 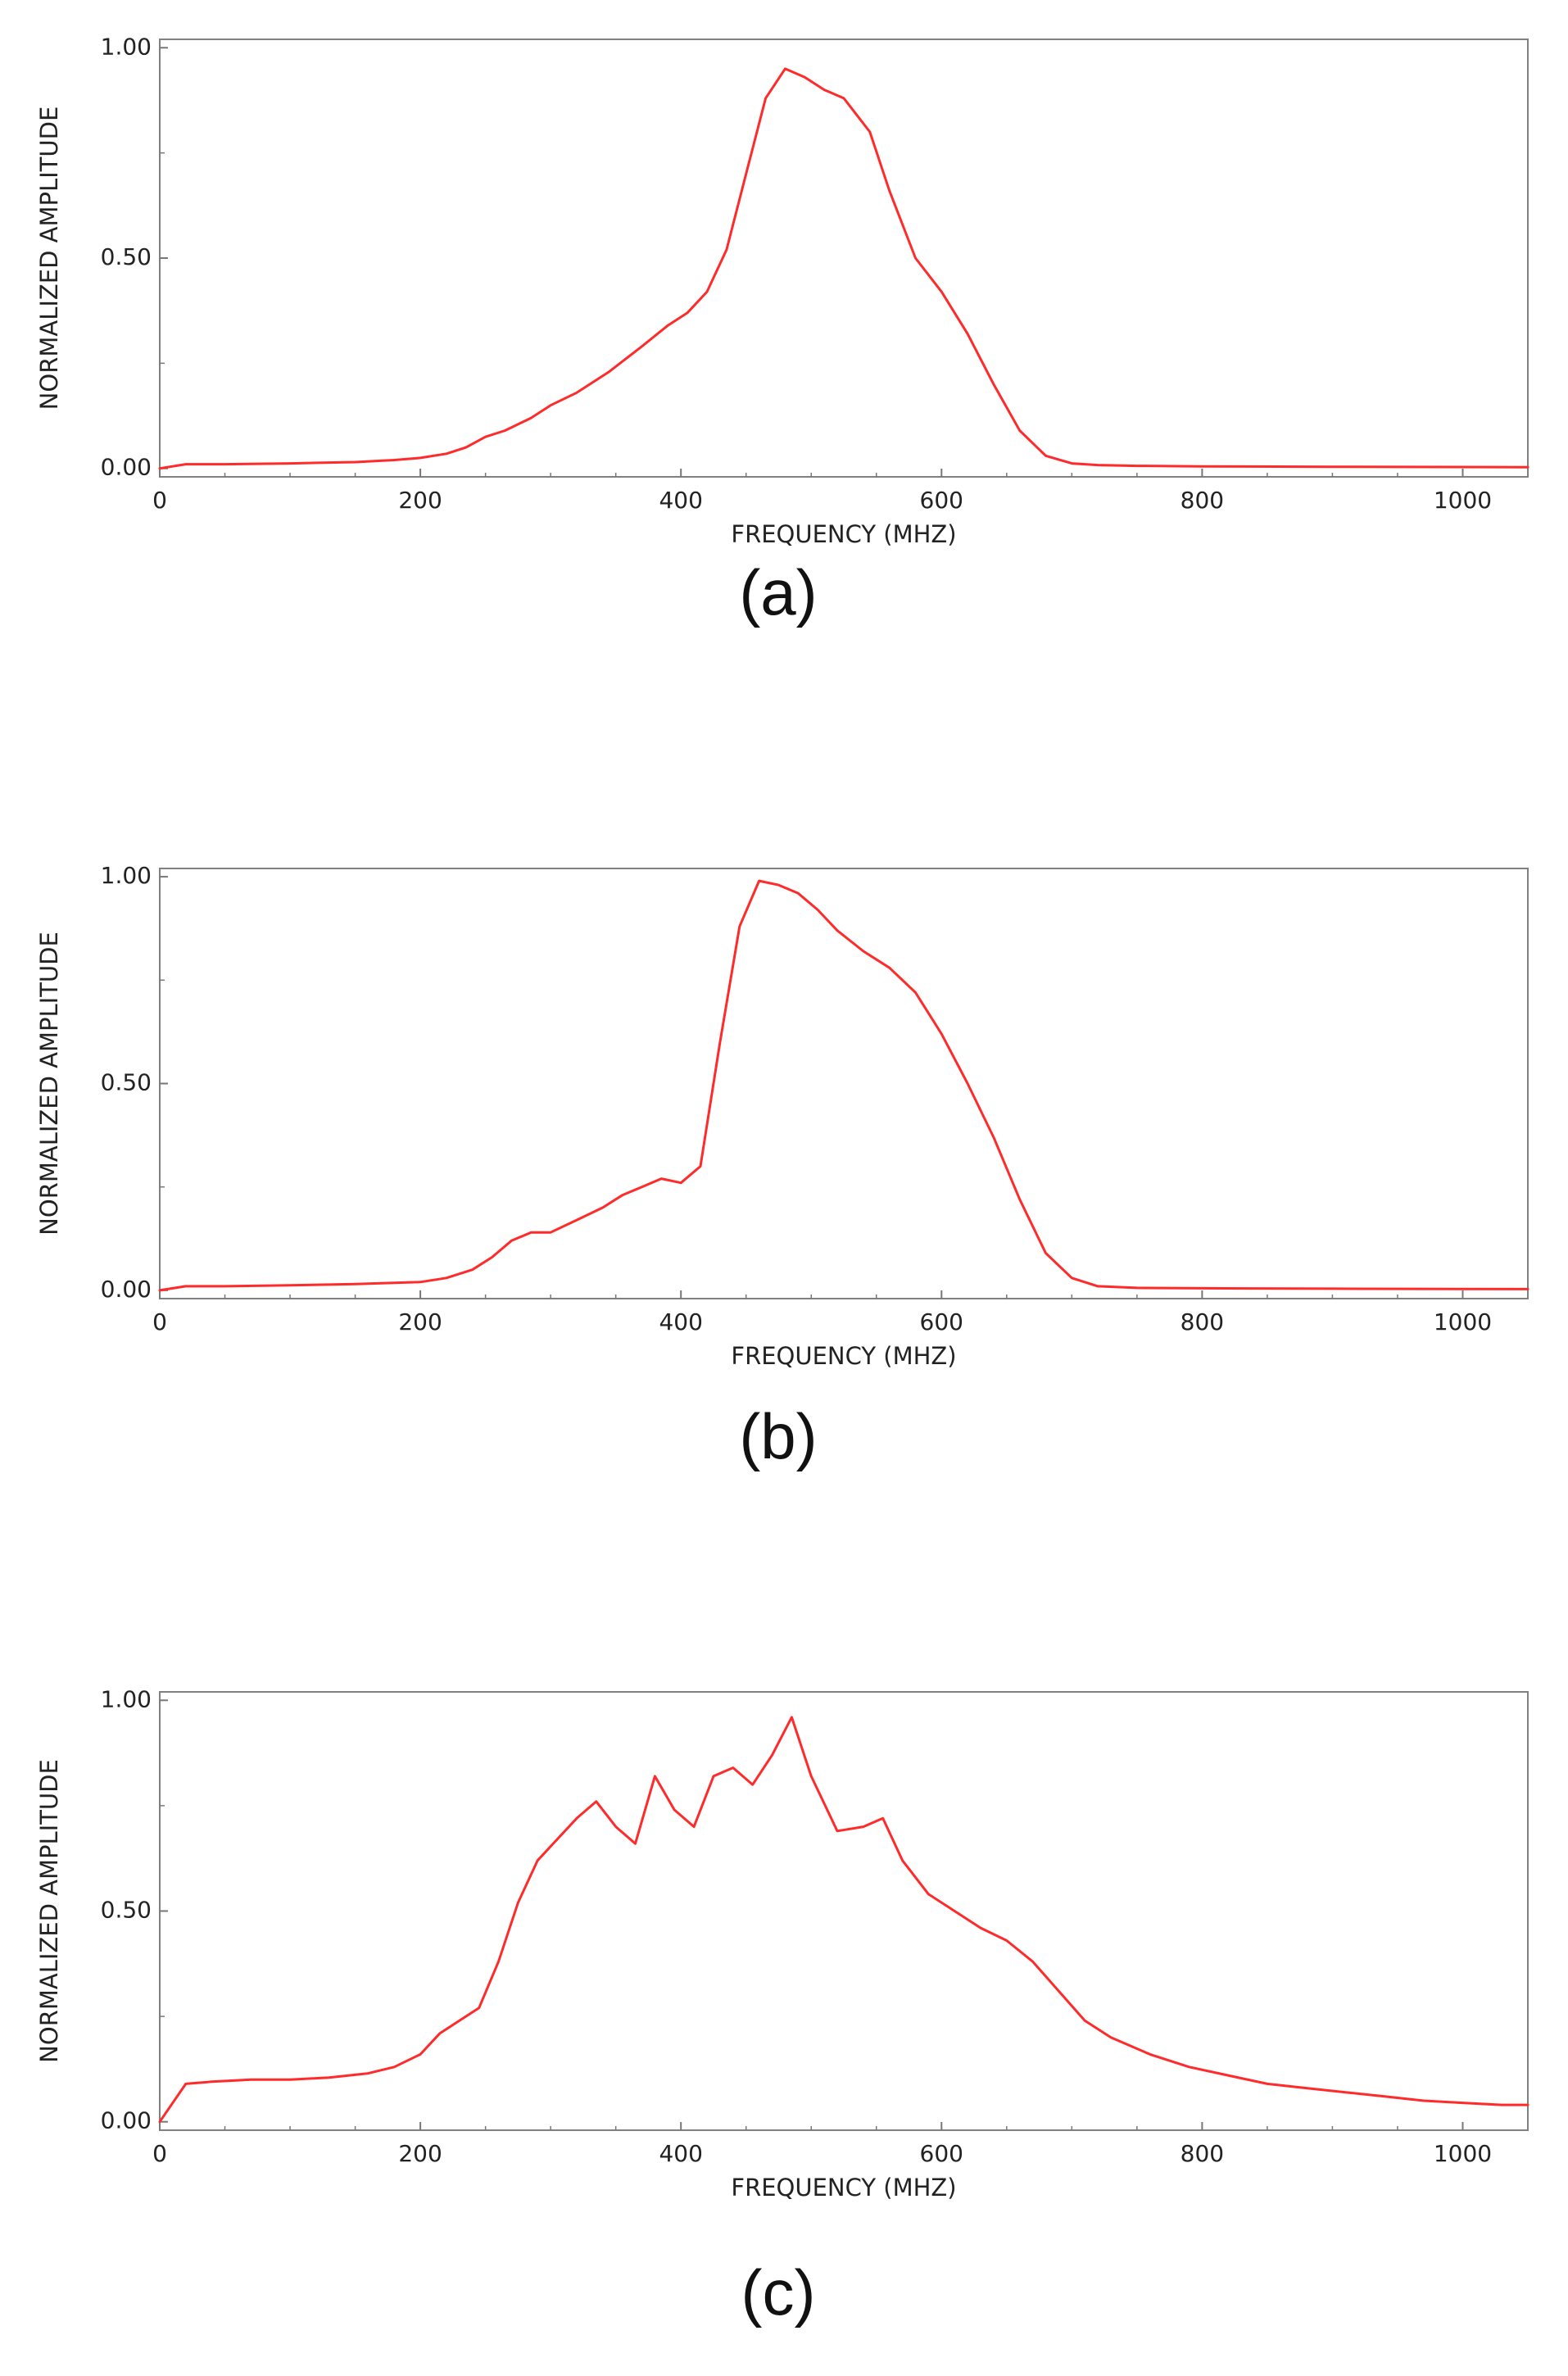 I want to click on panel-caption: (a), so click(x=778, y=592).